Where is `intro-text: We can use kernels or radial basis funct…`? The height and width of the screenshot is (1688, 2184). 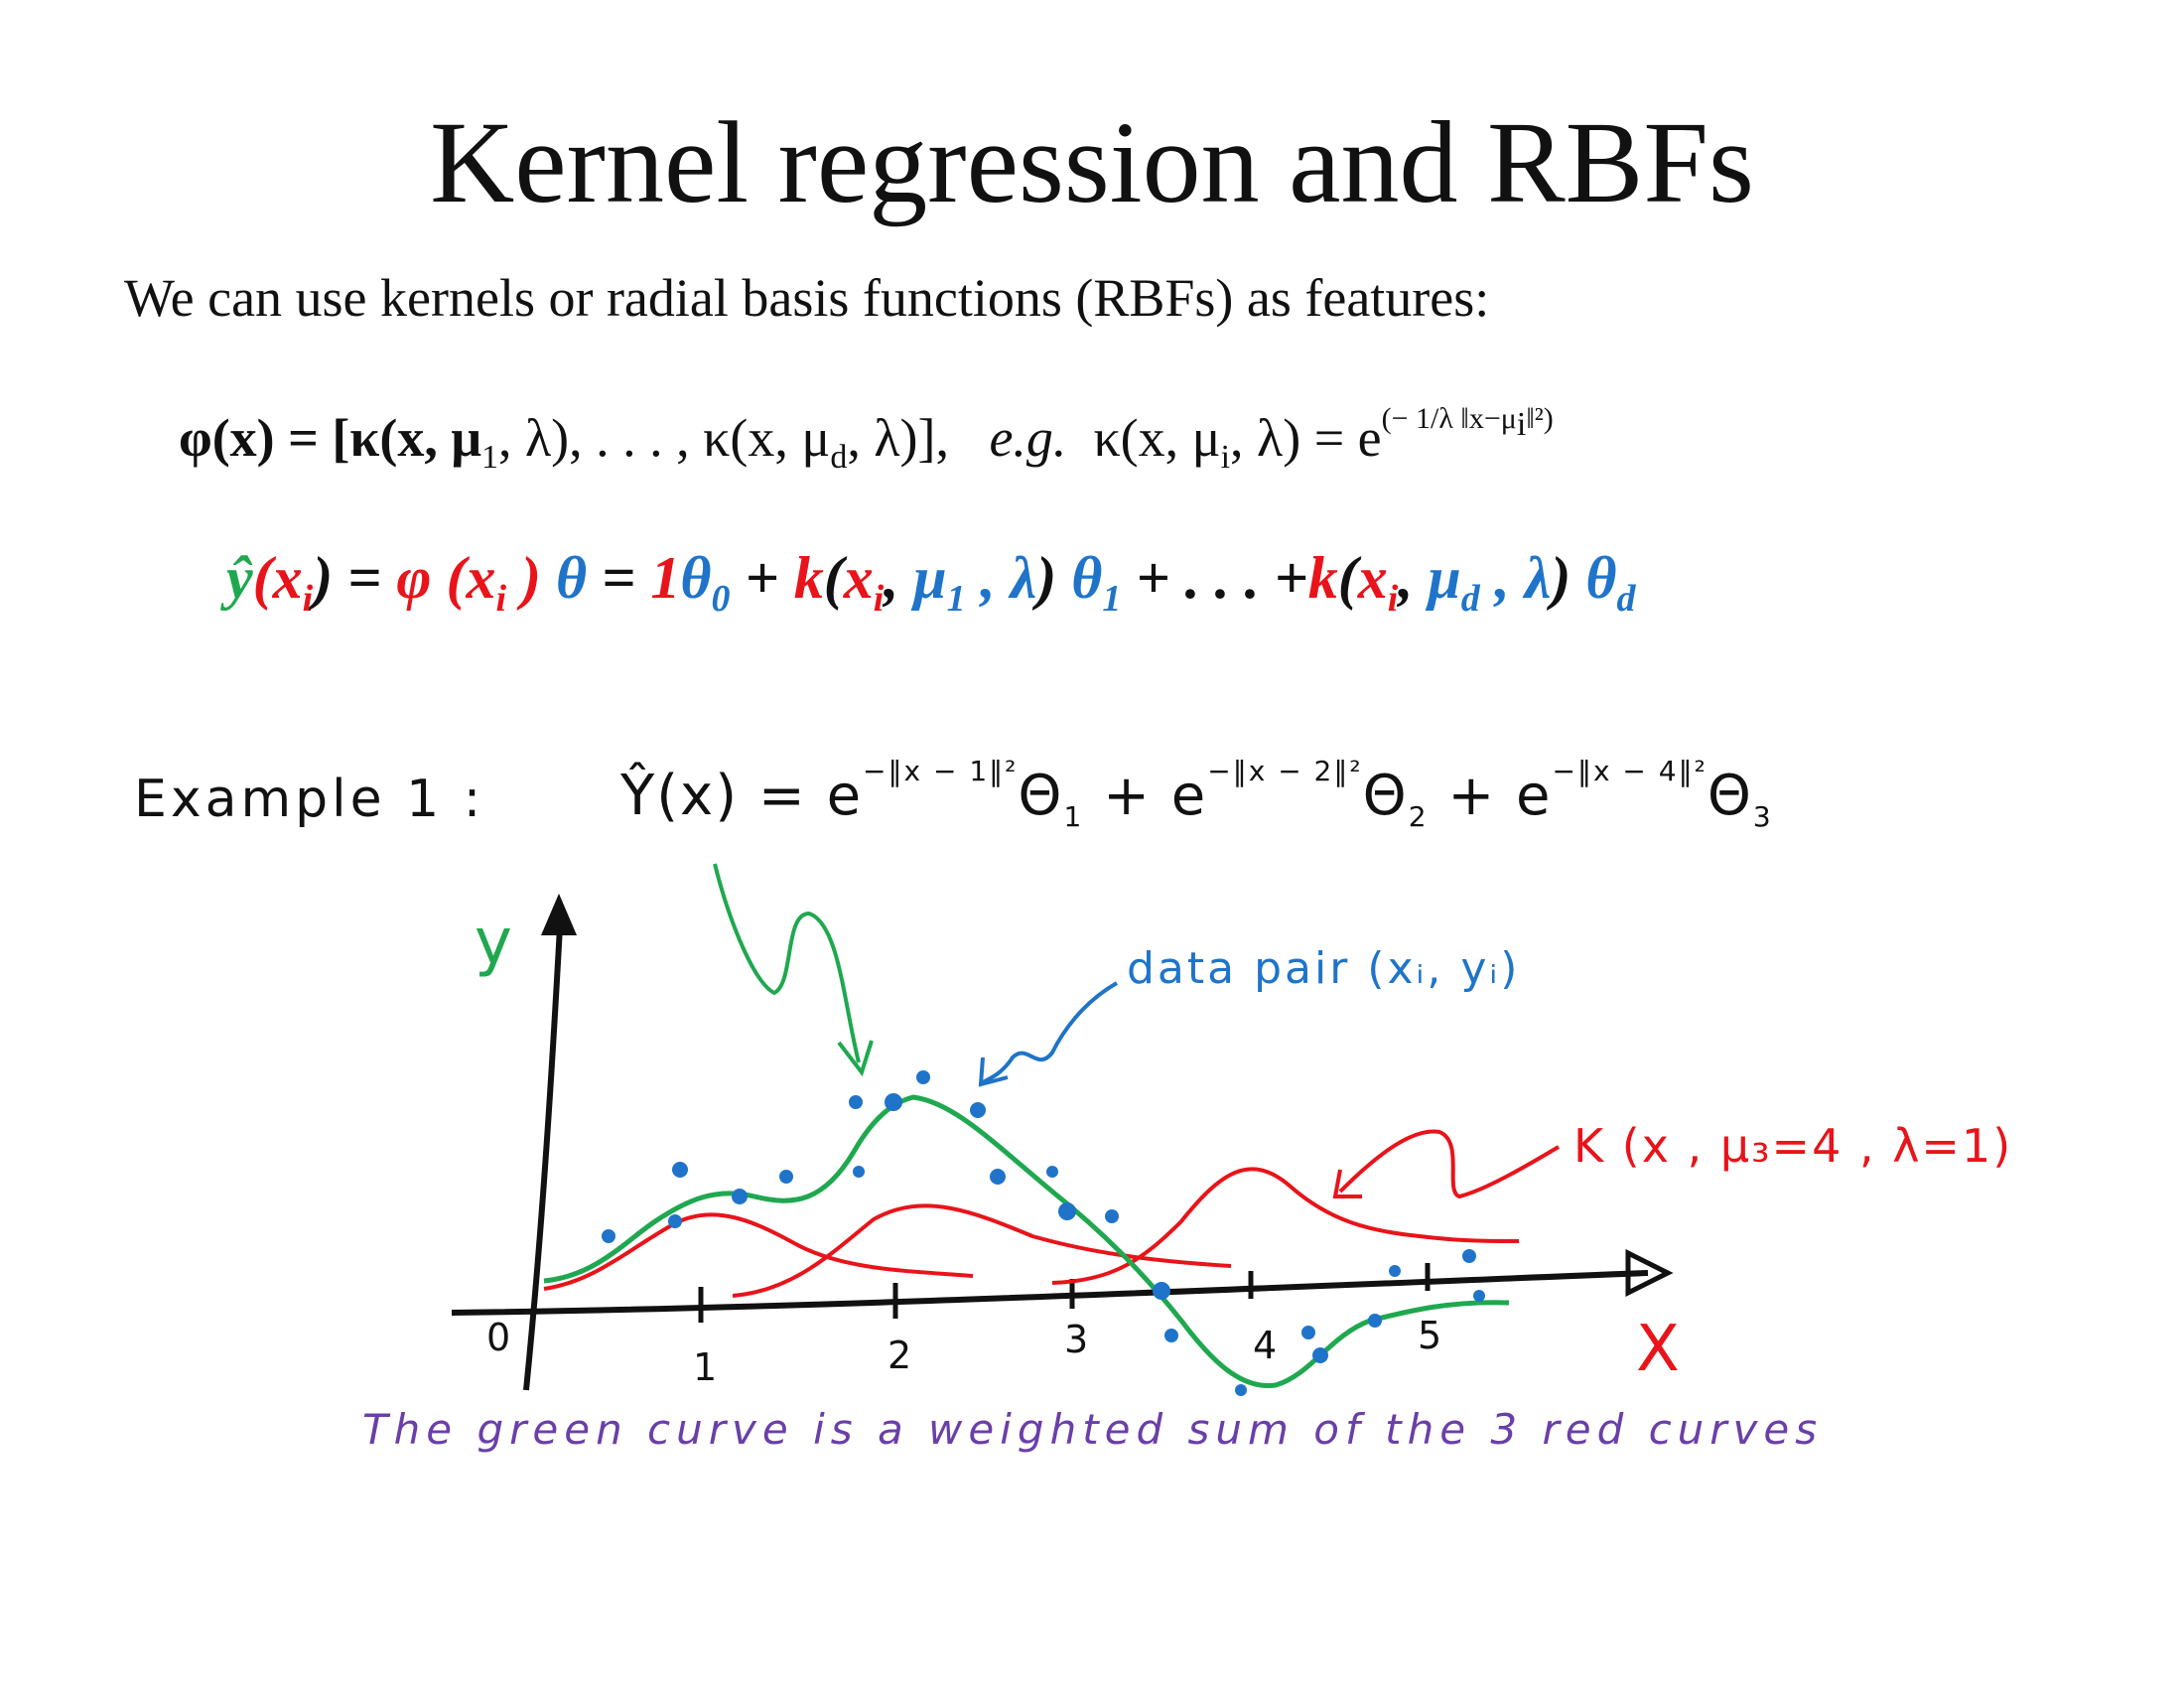 intro-text: We can use kernels or radial basis funct… is located at coordinates (807, 298).